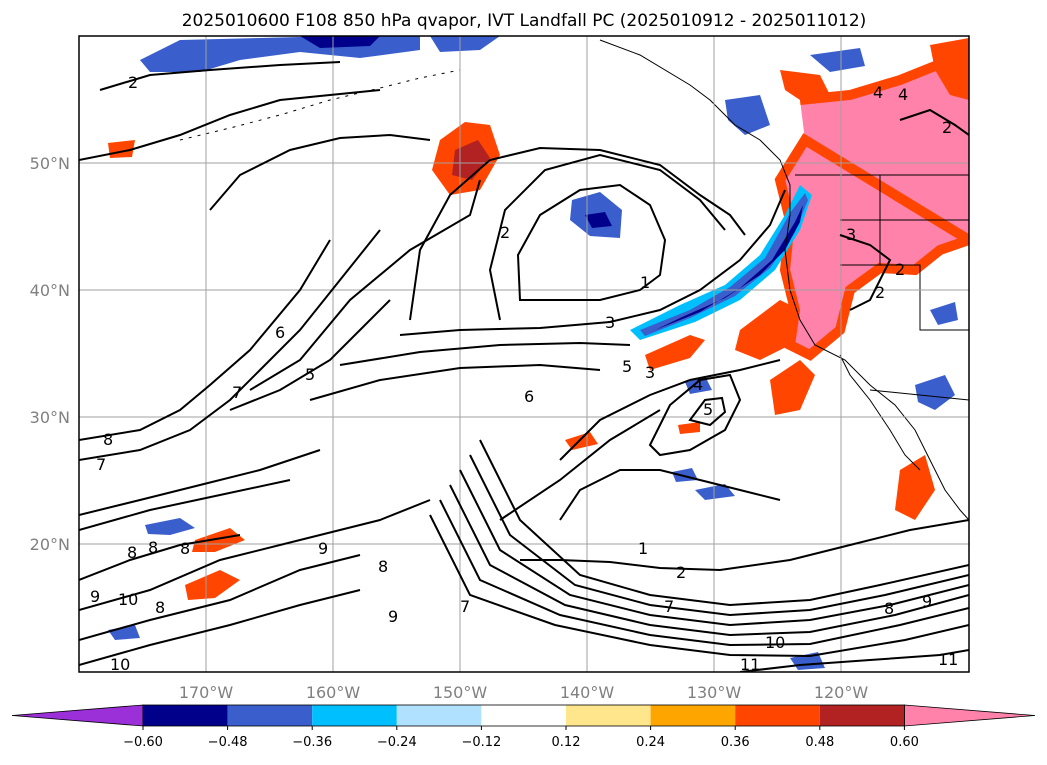 Image resolution: width=1047 pixels, height=765 pixels. What do you see at coordinates (587, 692) in the screenshot?
I see `lon-label: 140°W` at bounding box center [587, 692].